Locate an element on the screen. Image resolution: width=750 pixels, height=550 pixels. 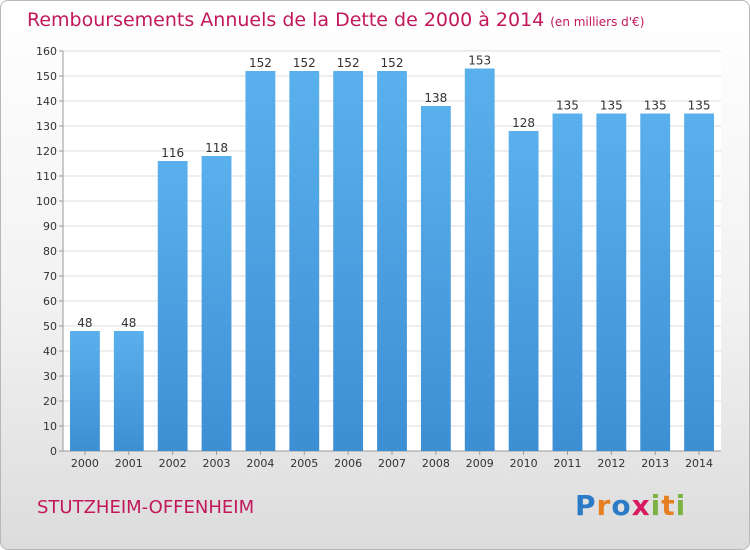
y-tick-label-80: 80 is located at coordinates (50, 251).